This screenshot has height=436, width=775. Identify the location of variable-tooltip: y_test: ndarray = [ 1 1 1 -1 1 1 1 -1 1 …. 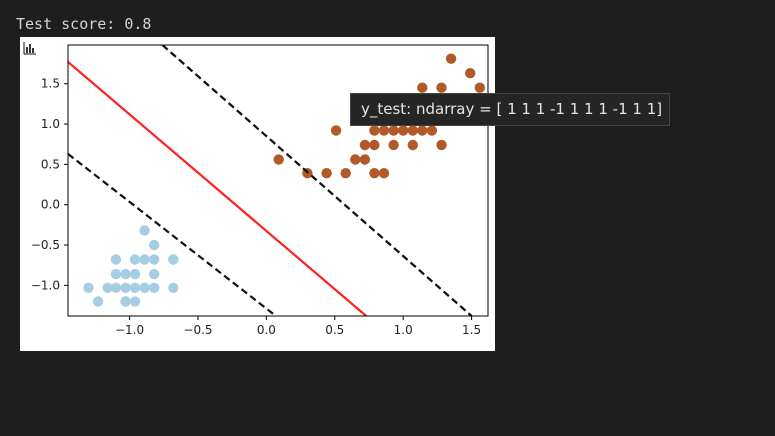
(510, 109).